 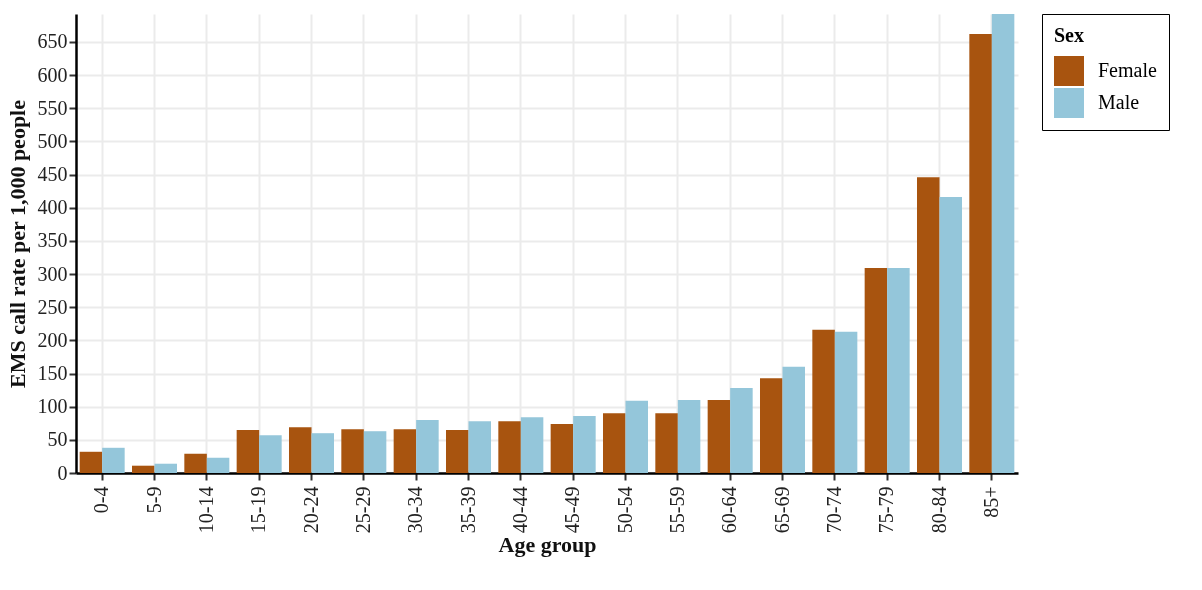 I want to click on y-tick-label: 50, so click(x=57, y=439).